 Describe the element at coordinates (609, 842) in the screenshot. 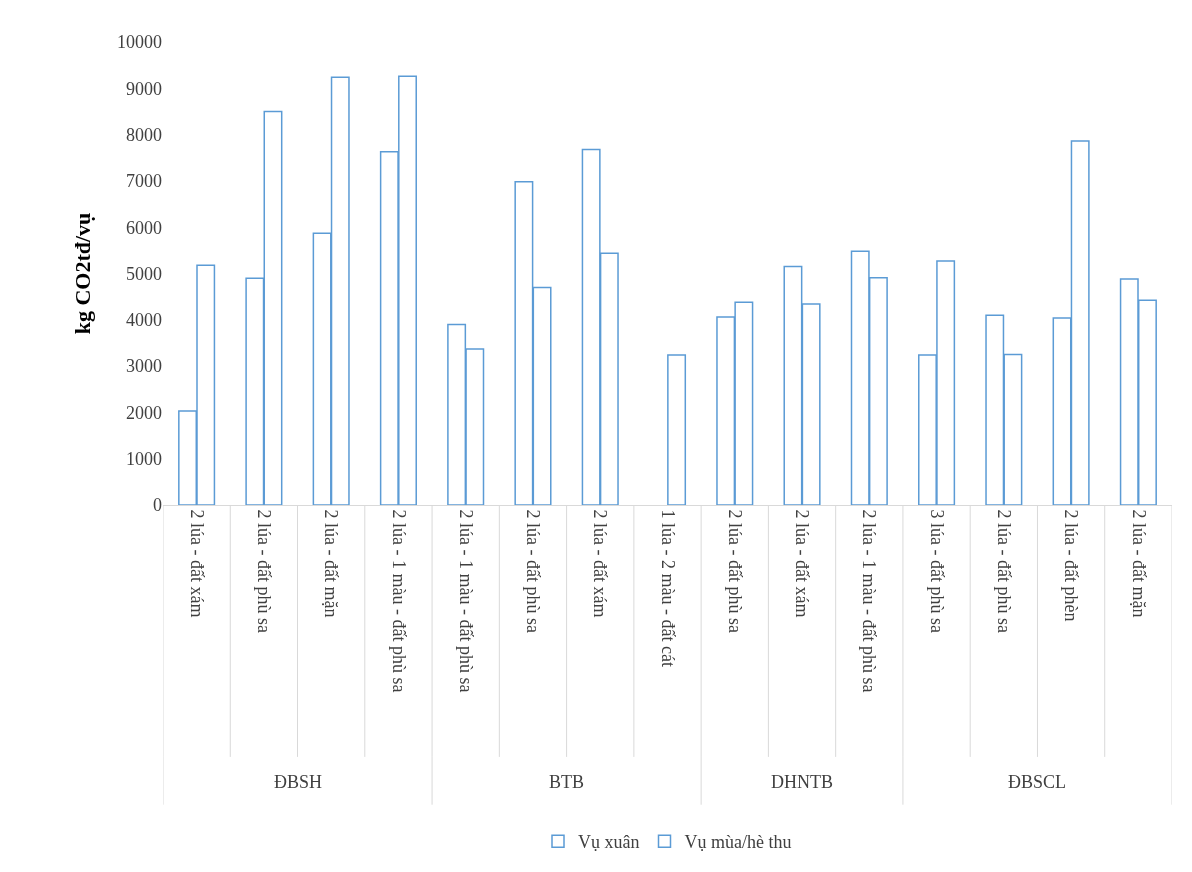

I see `legend-label: Vụ xuân` at that location.